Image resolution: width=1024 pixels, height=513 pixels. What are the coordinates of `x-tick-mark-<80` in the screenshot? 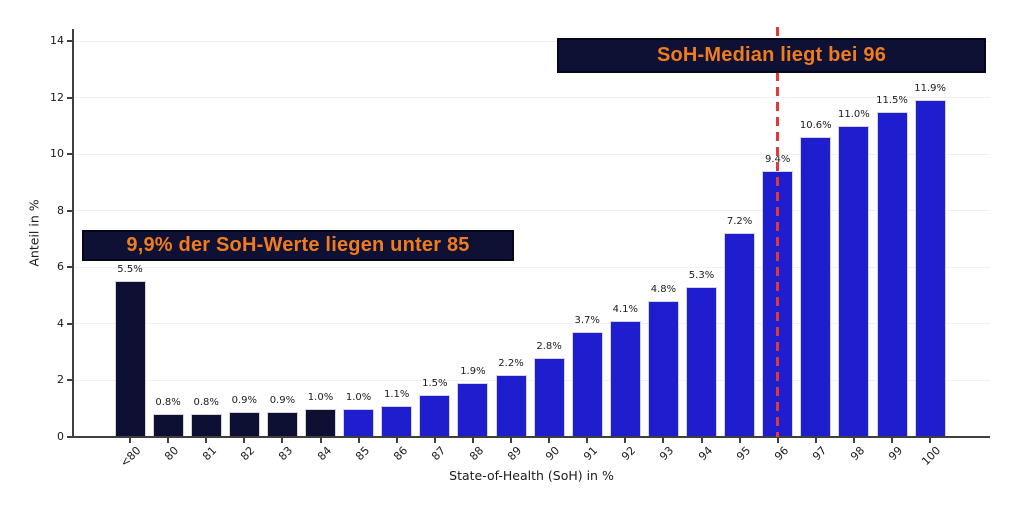 It's located at (130, 440).